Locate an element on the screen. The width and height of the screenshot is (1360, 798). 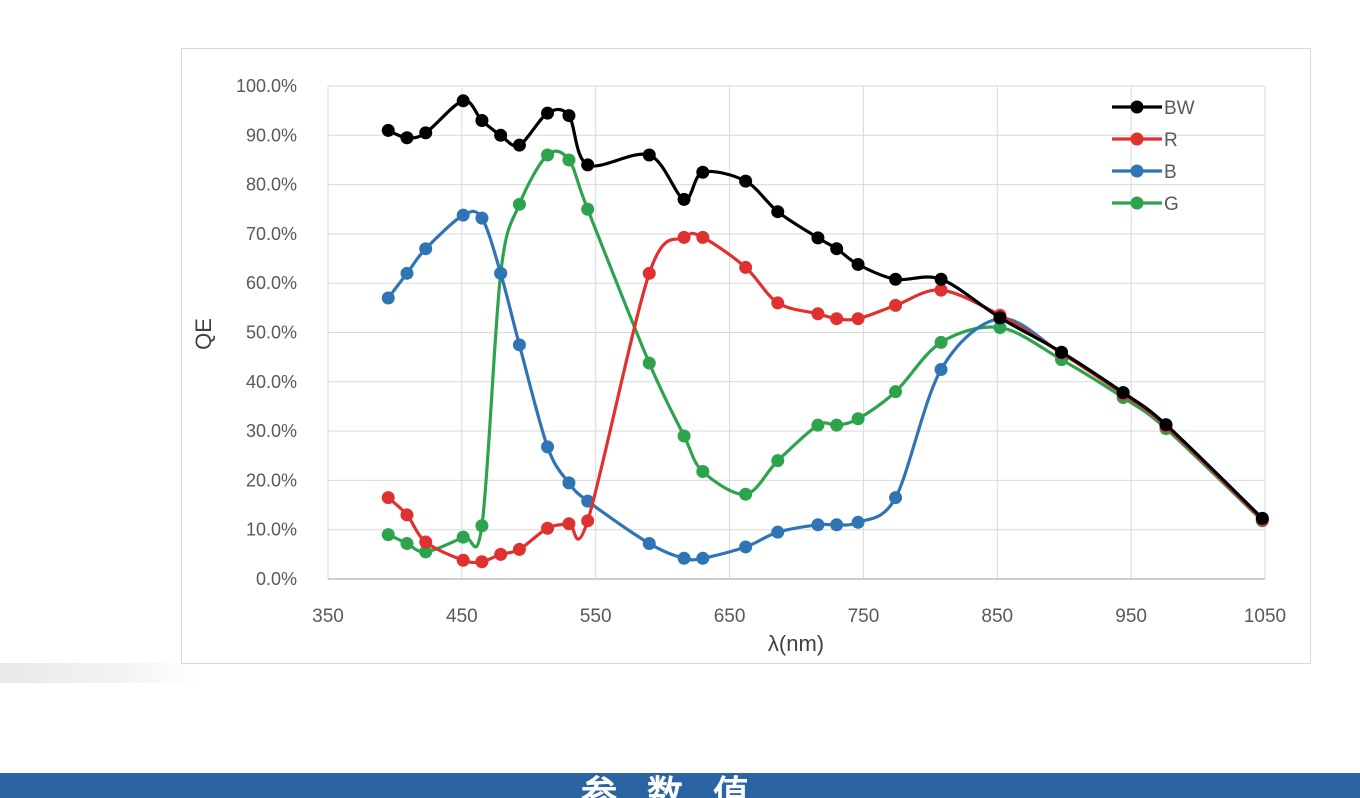
legend-item-r: R is located at coordinates (1145, 140).